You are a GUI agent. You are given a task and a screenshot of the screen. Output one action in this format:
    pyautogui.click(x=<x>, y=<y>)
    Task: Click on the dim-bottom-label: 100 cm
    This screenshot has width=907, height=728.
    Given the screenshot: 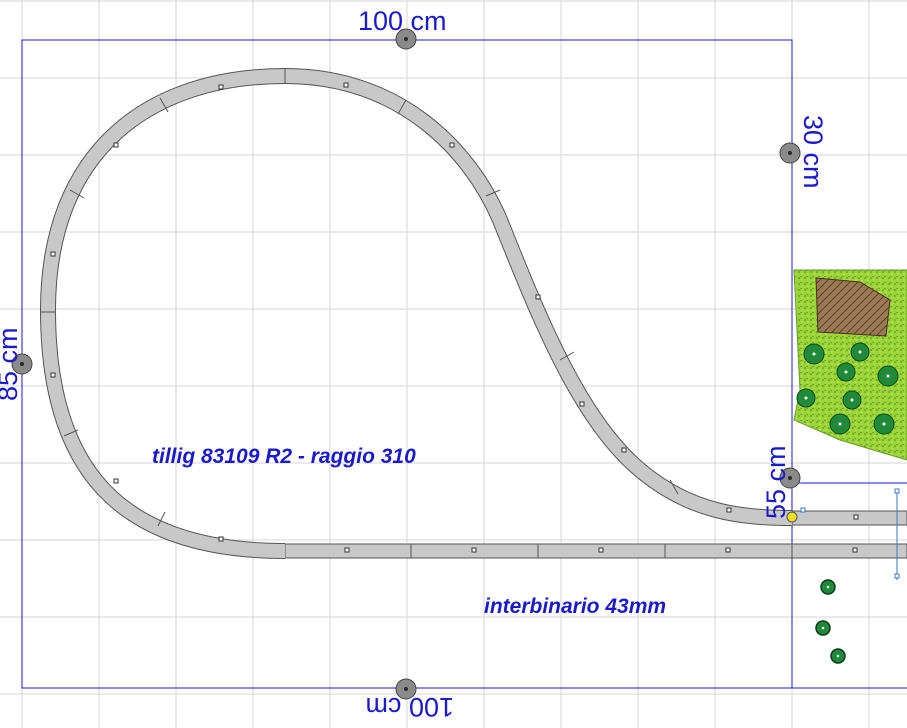 What is the action you would take?
    pyautogui.click(x=409, y=707)
    